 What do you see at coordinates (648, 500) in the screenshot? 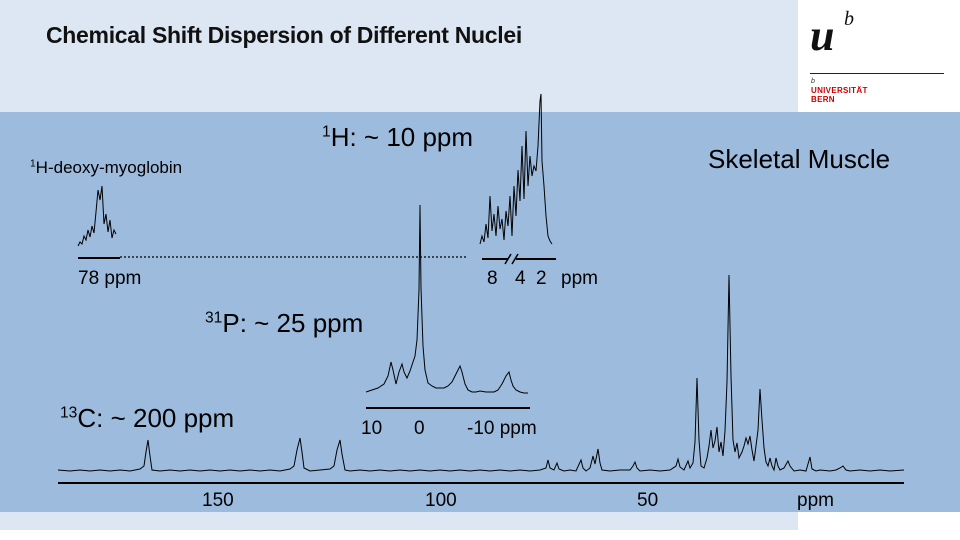
I see `carbon-tick-50: 50` at bounding box center [648, 500].